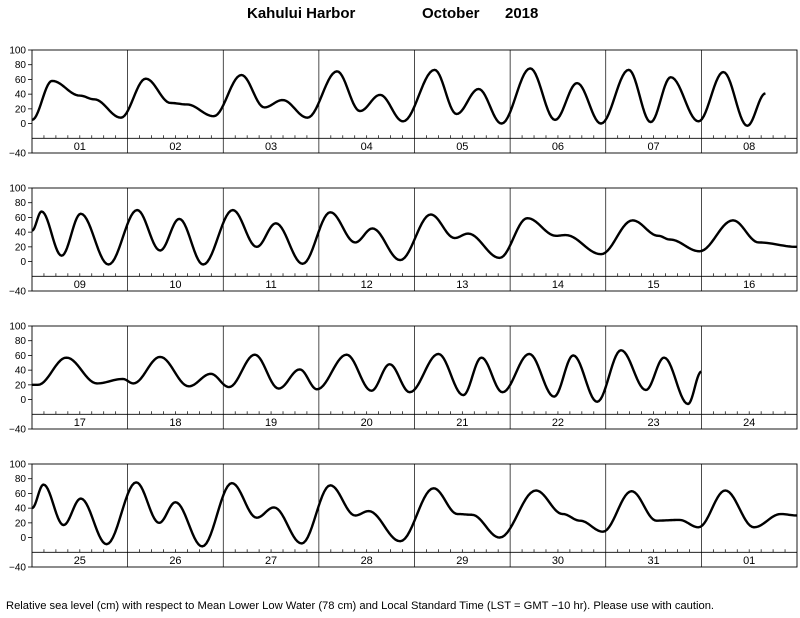 This screenshot has height=618, width=800. What do you see at coordinates (367, 423) in the screenshot?
I see `day-label: 20` at bounding box center [367, 423].